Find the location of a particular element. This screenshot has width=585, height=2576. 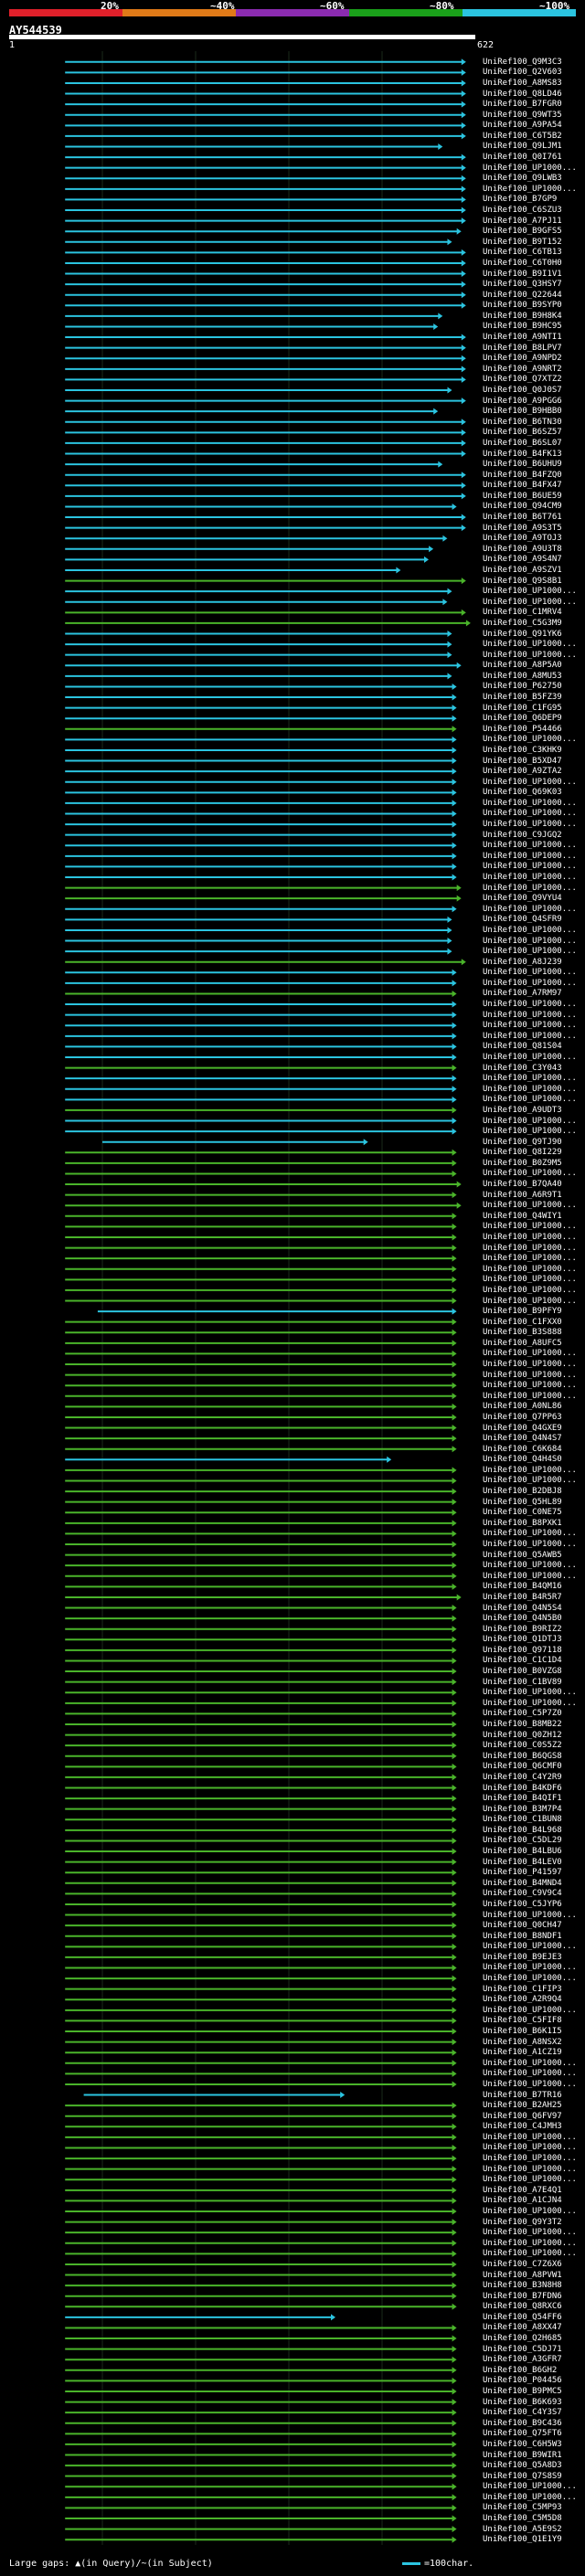

hit-label-link: UniRef100_Q6CMF0 is located at coordinates (522, 1767).